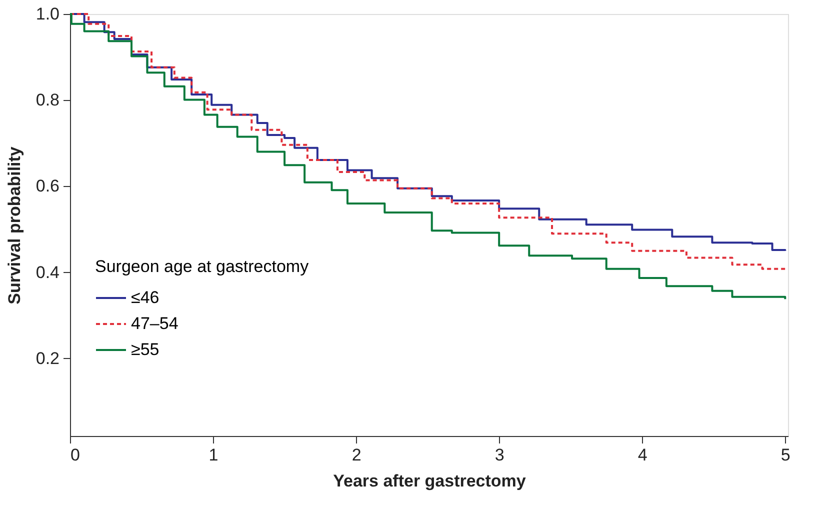  Describe the element at coordinates (48, 100) in the screenshot. I see `y-tick-label: 0.8` at that location.